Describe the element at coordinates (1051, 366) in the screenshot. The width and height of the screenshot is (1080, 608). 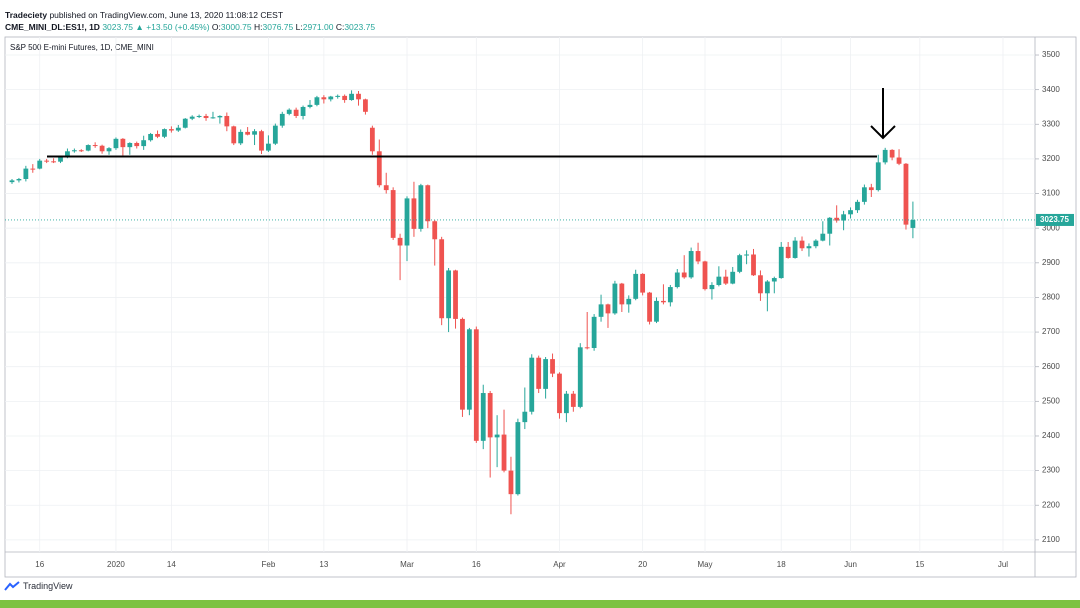
I see `y-tick-label: 2600` at that location.